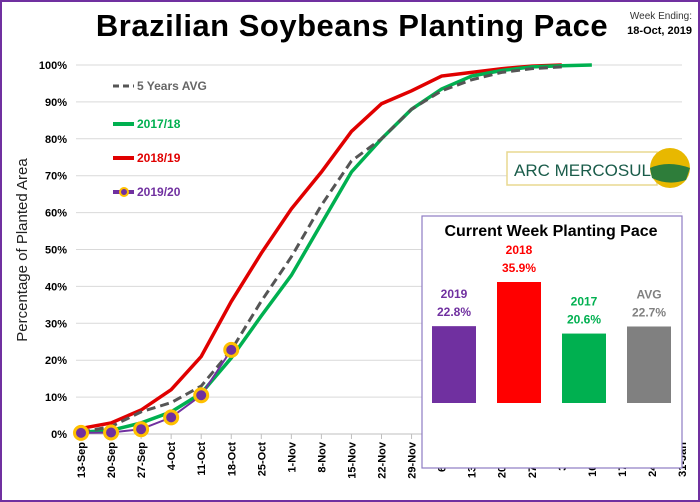 The width and height of the screenshot is (700, 502). Describe the element at coordinates (584, 368) in the screenshot. I see `inset-bar-2017` at that location.